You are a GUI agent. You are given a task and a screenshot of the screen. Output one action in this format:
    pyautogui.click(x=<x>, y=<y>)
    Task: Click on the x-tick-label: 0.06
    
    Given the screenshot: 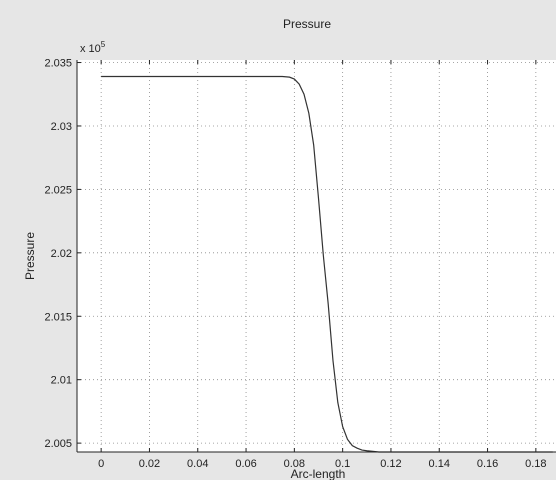 What is the action you would take?
    pyautogui.click(x=245, y=464)
    